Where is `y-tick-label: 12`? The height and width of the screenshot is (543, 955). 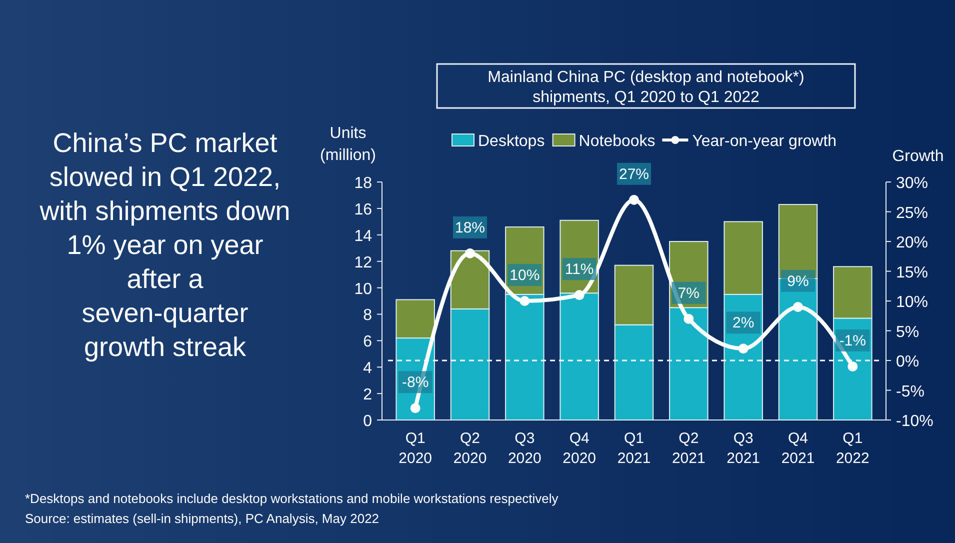 y-tick-label: 12 is located at coordinates (363, 263).